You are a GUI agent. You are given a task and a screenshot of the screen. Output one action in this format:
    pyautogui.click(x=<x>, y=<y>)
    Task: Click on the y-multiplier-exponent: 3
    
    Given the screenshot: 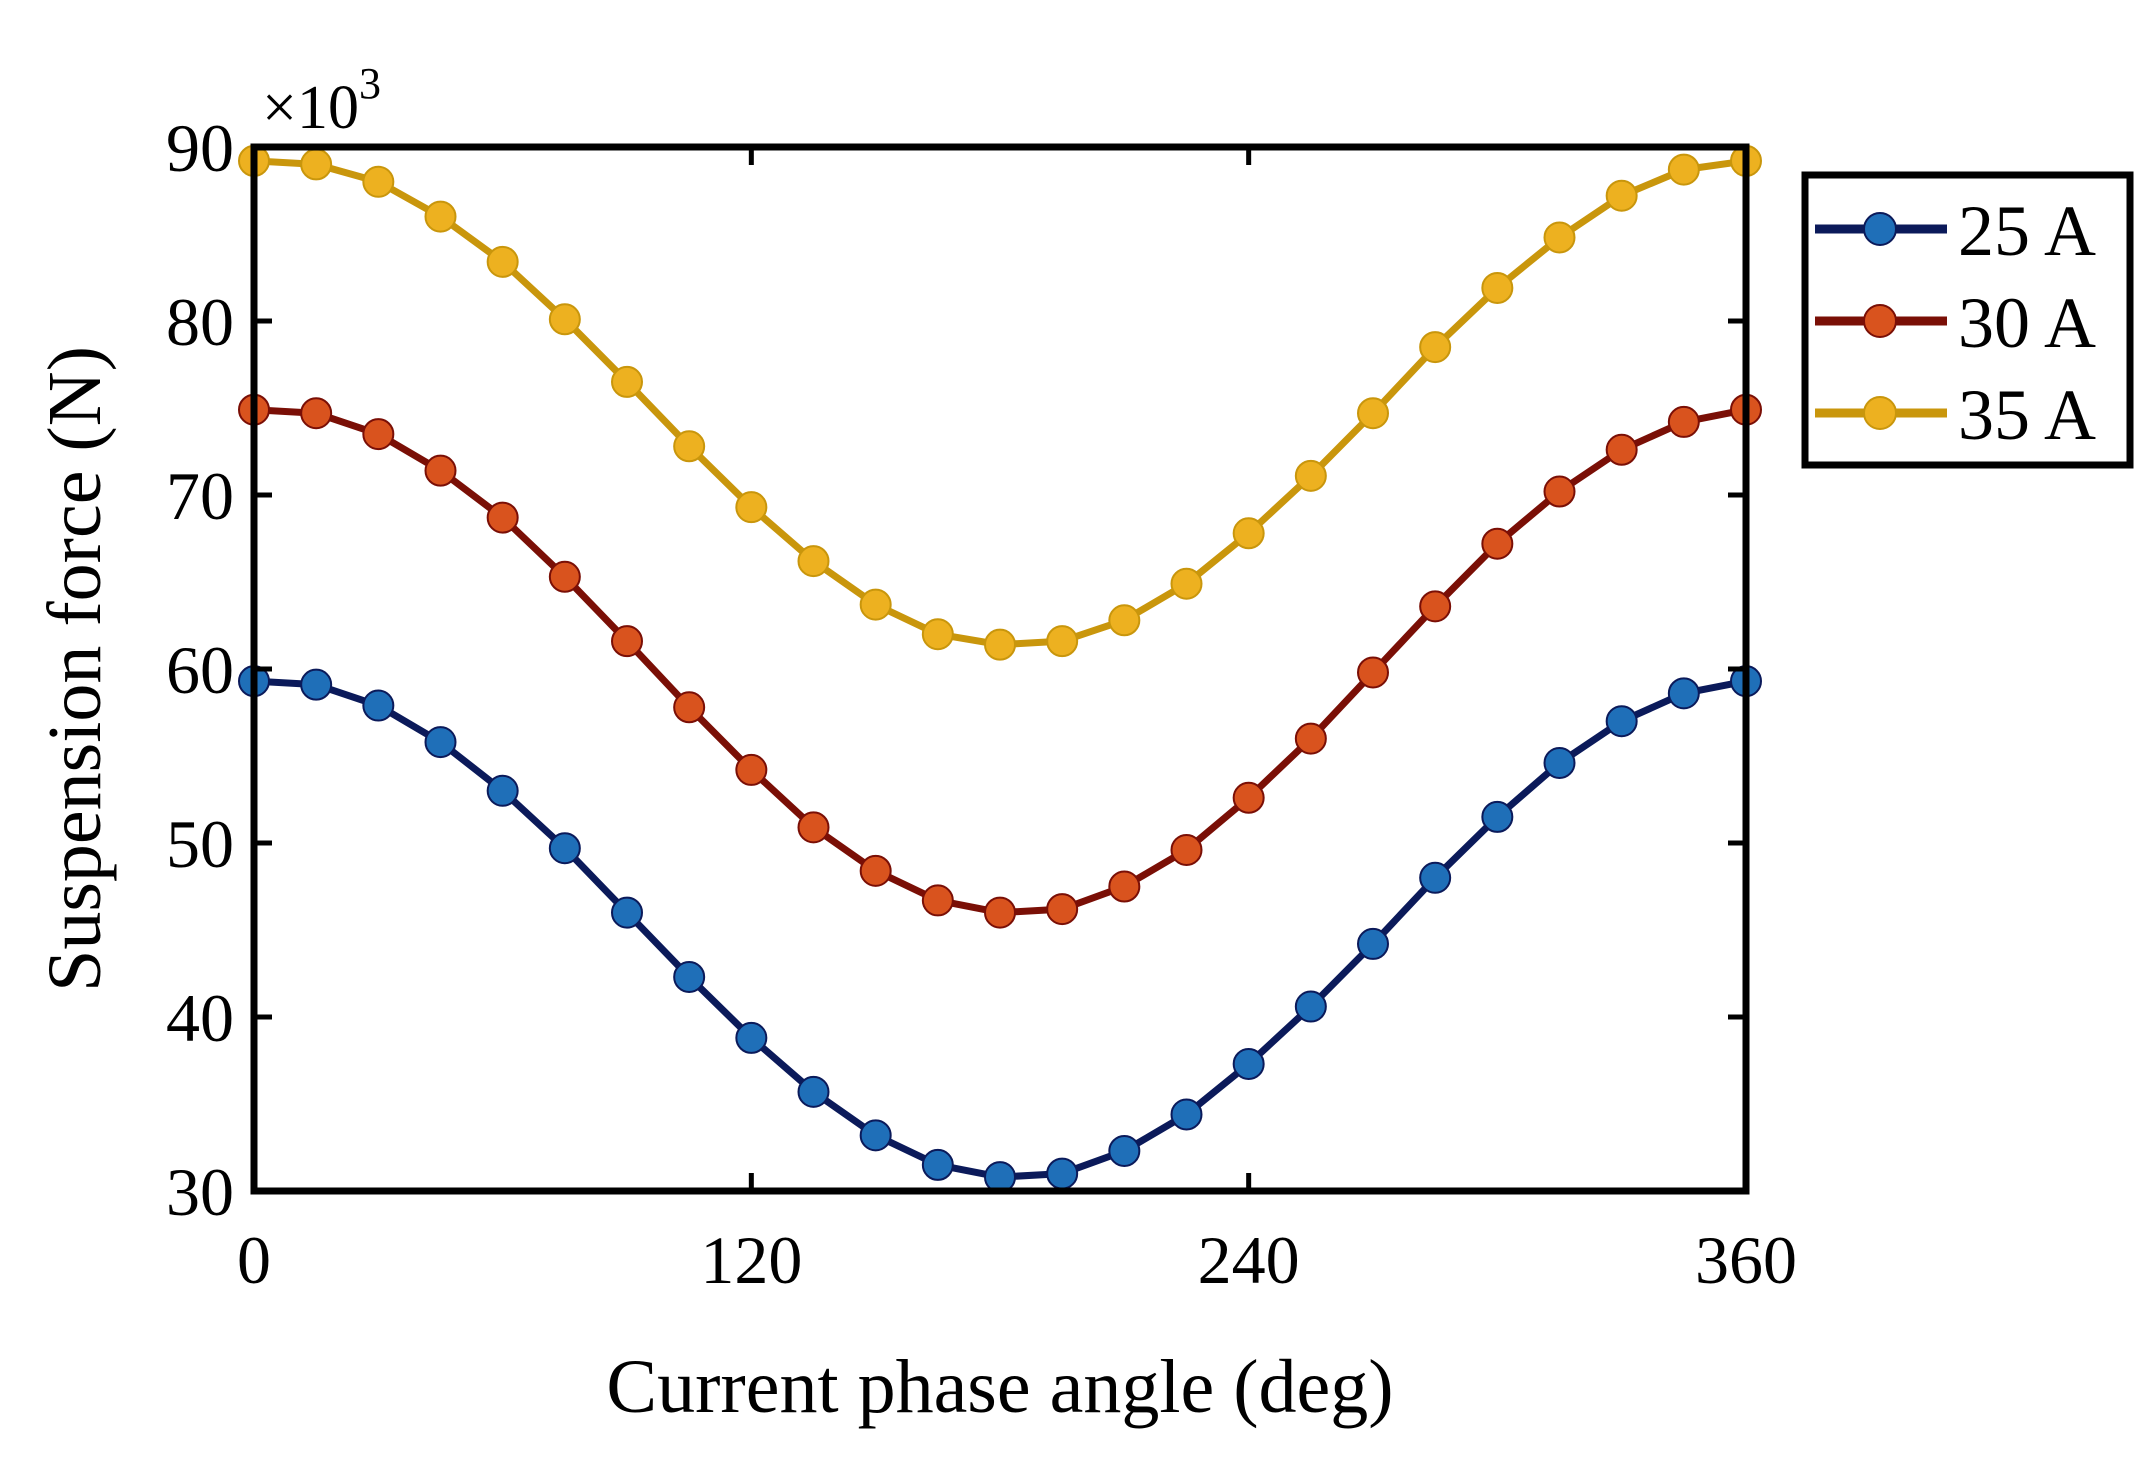 What is the action you would take?
    pyautogui.click(x=370, y=83)
    